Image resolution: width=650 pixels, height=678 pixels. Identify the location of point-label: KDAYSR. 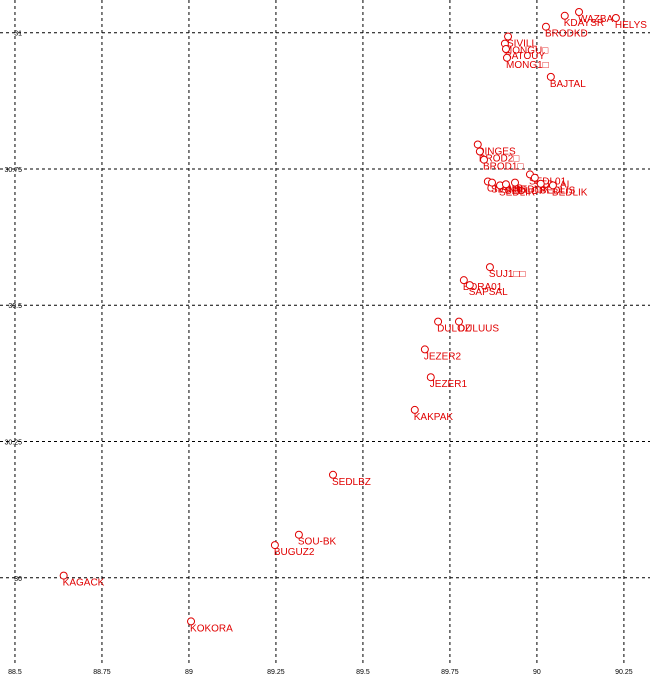
(584, 23).